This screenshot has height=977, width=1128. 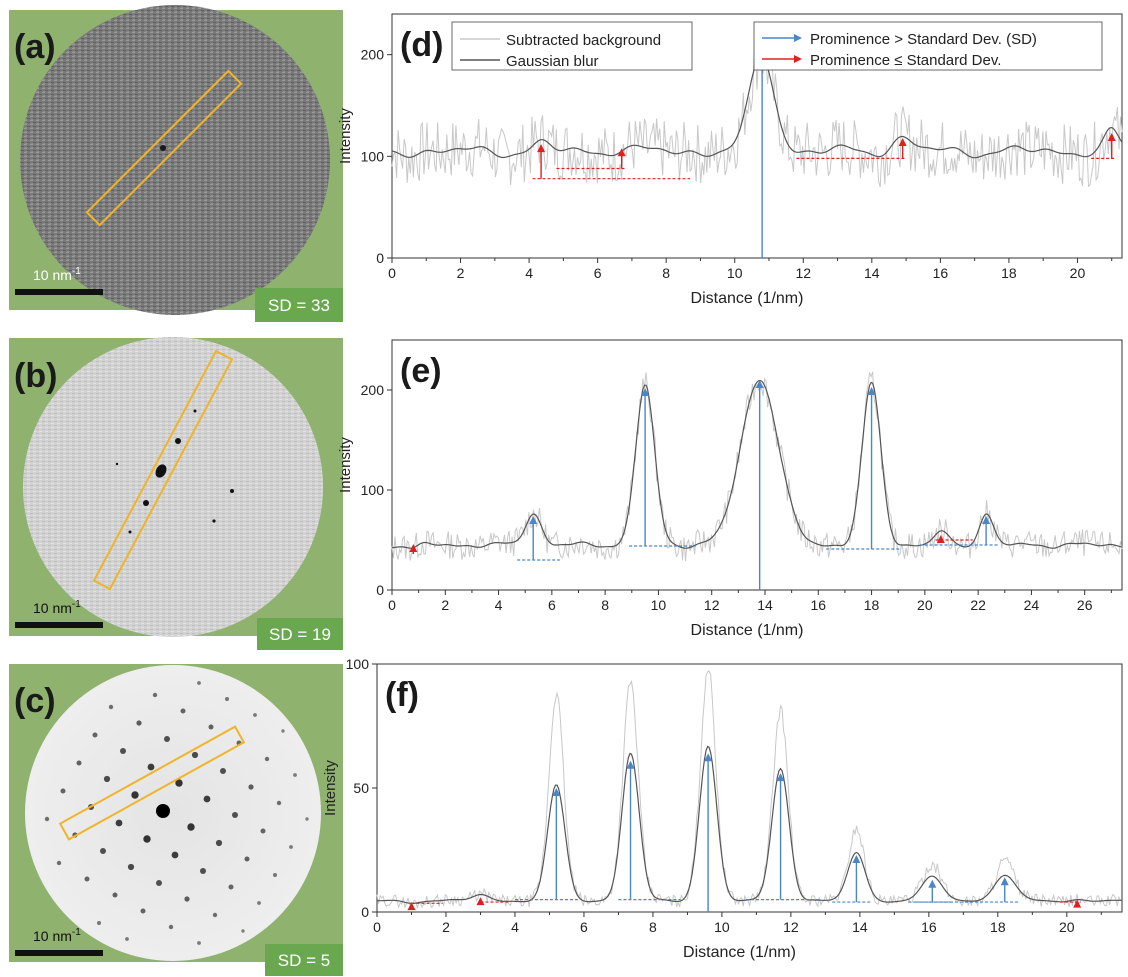 What do you see at coordinates (35, 376) in the screenshot?
I see `panel-label-b: (b)` at bounding box center [35, 376].